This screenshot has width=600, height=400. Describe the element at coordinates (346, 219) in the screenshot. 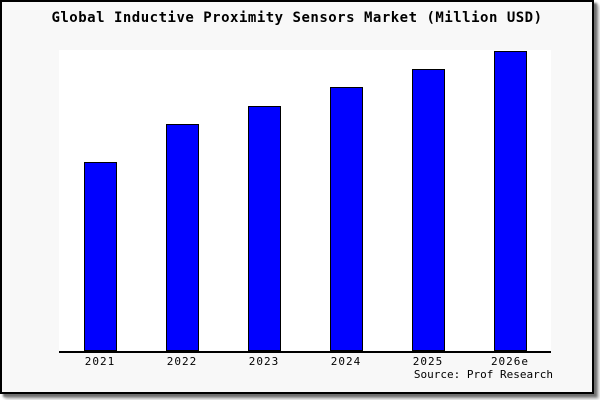

I see `bar-2024` at that location.